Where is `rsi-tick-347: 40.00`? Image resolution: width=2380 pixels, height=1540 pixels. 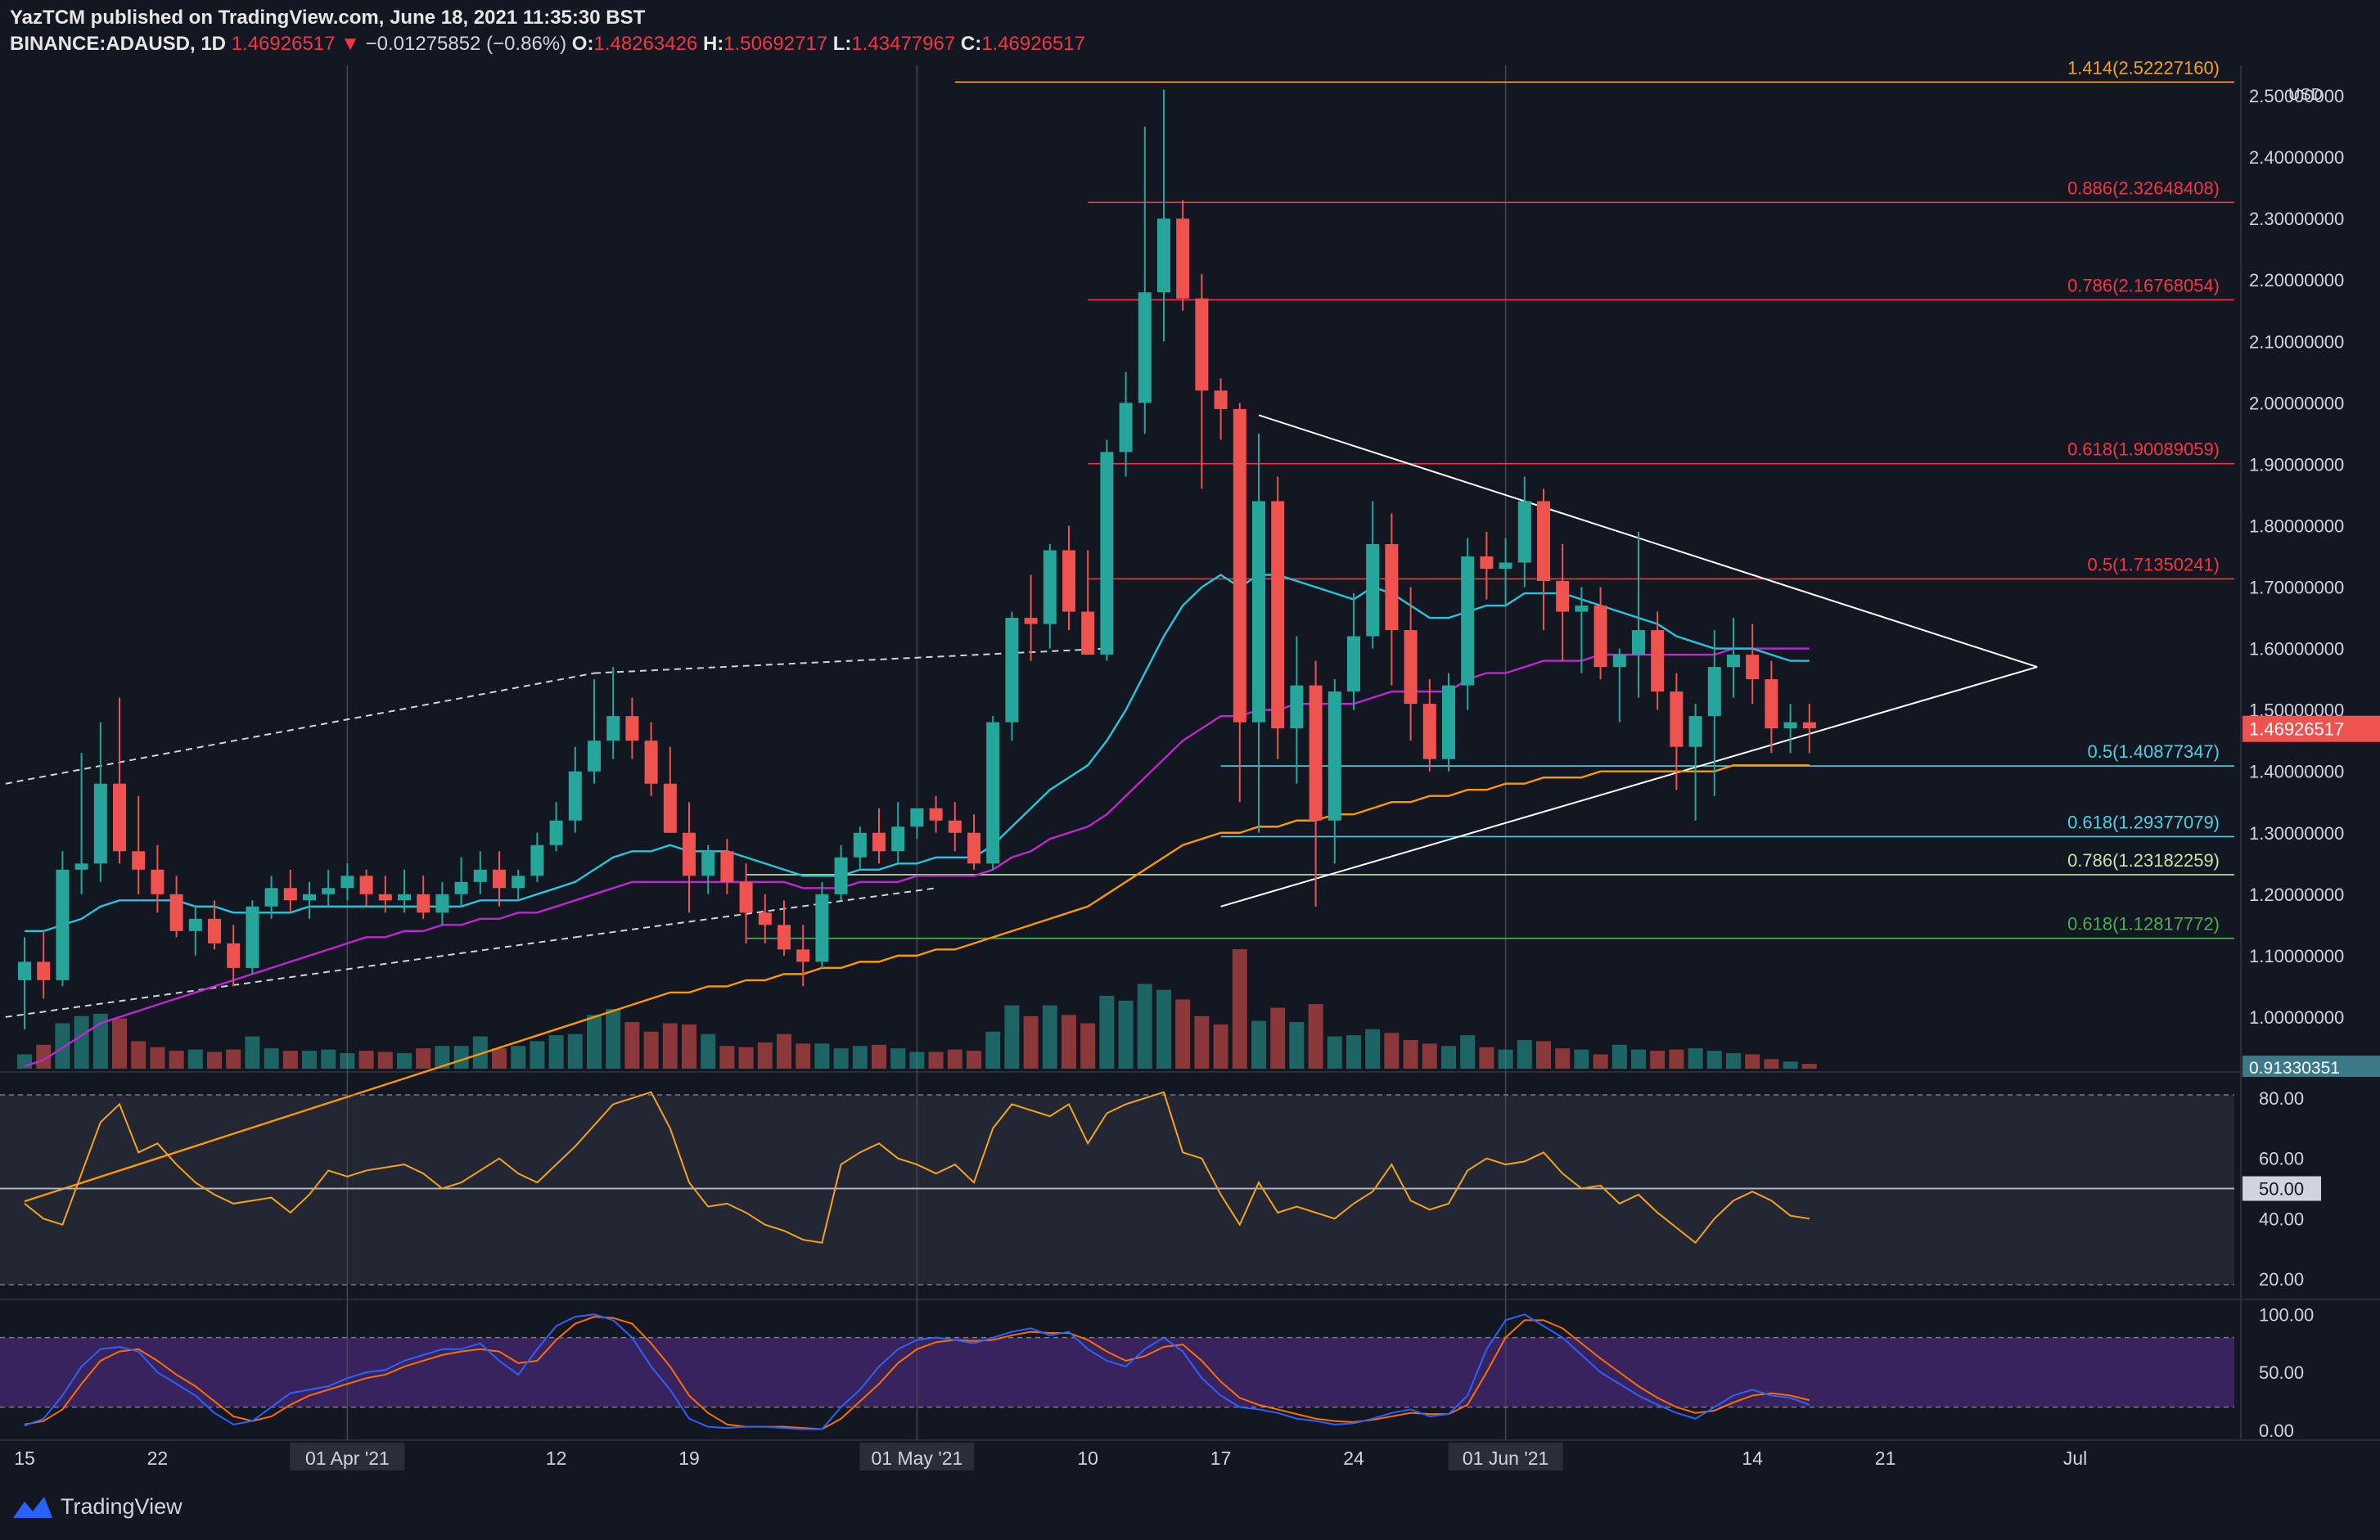
rsi-tick-347: 40.00 is located at coordinates (2281, 1219).